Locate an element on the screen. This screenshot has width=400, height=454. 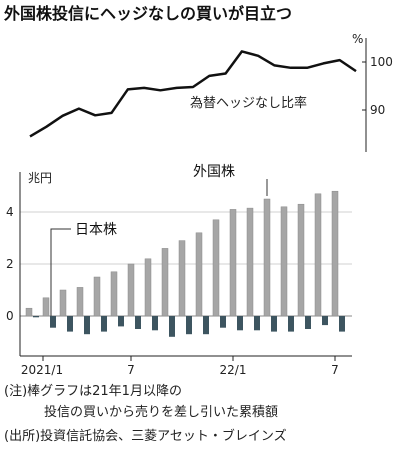
line-unit-label: % is located at coordinates (357, 39).